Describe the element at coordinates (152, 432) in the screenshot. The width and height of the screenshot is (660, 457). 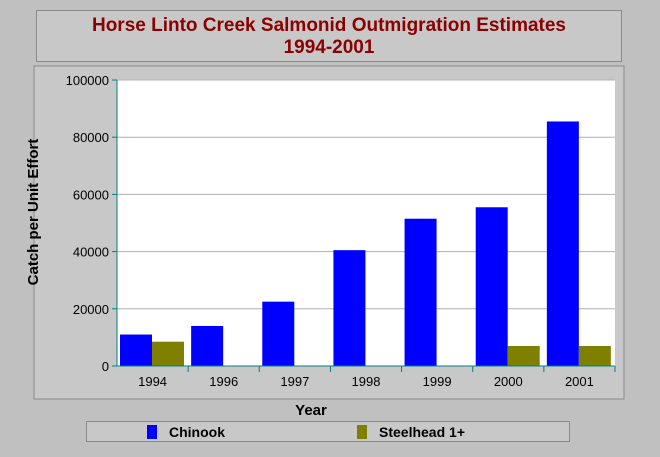
I see `legend-swatch-chinook` at that location.